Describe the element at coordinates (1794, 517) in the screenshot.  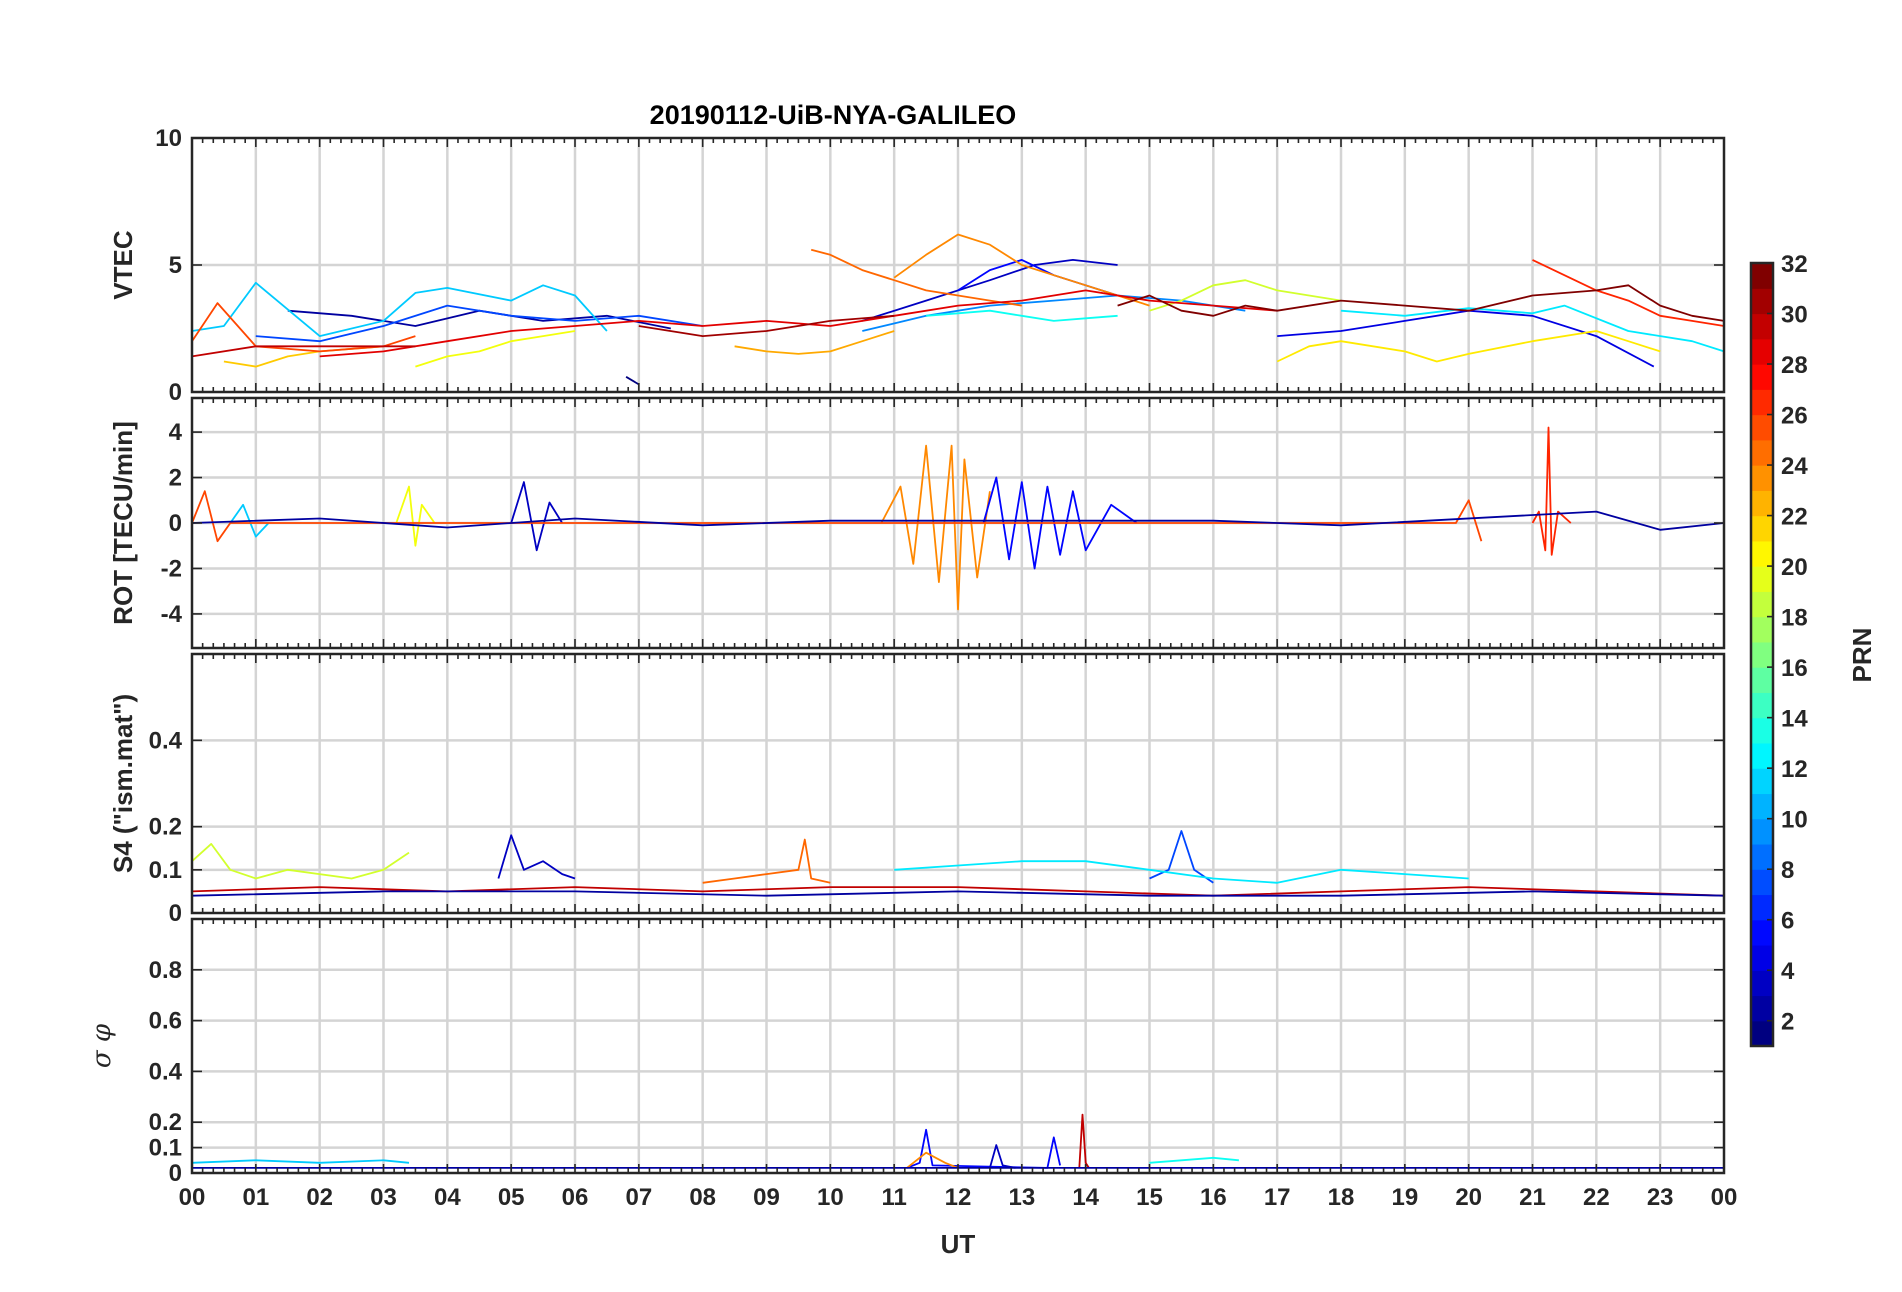
I see `colorbar-tick-label: 22` at that location.